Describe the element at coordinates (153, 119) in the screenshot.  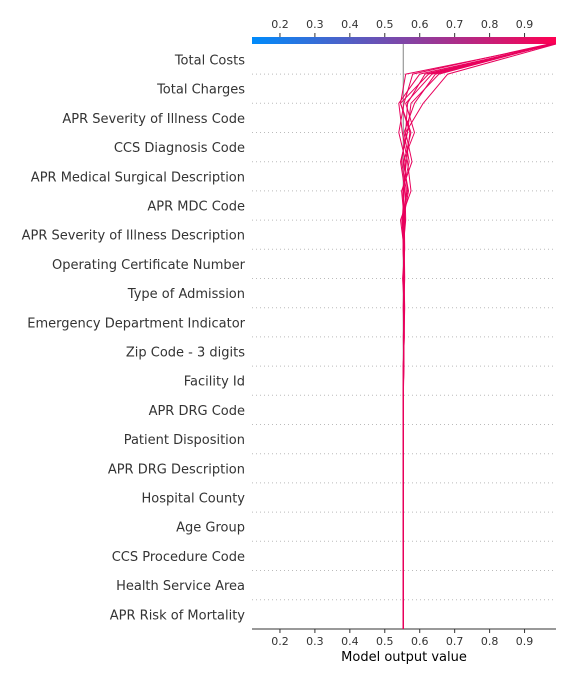
I see `feature-label: APR Severity of Illness Code` at that location.